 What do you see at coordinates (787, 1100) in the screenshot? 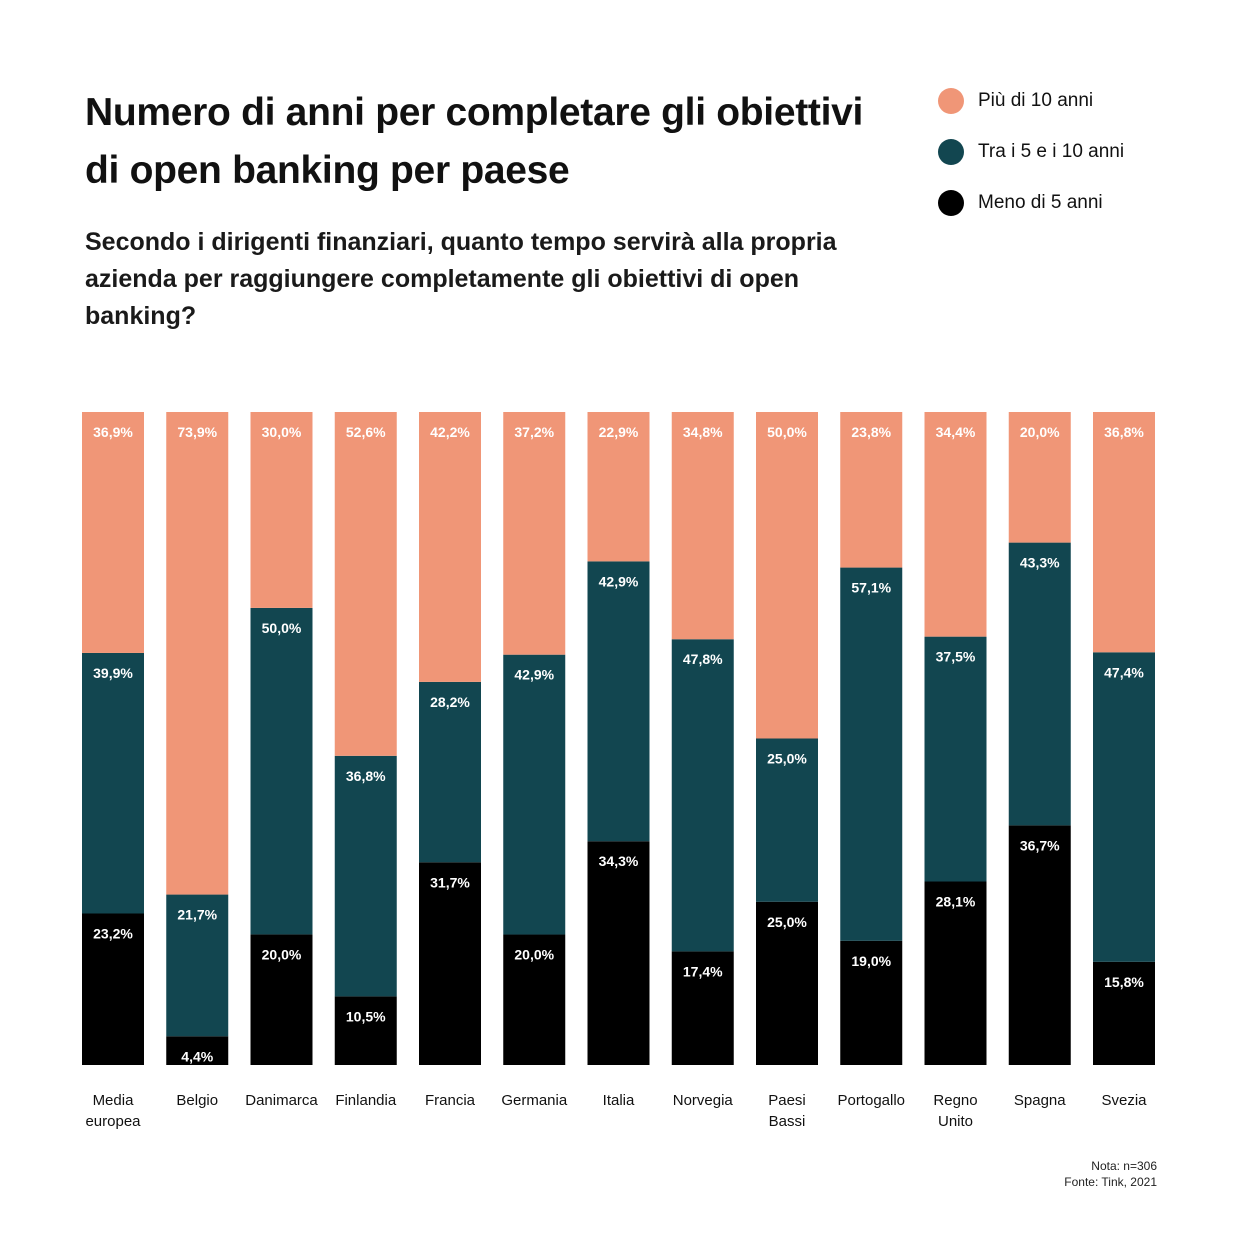
I see `category-label: Paesi` at bounding box center [787, 1100].